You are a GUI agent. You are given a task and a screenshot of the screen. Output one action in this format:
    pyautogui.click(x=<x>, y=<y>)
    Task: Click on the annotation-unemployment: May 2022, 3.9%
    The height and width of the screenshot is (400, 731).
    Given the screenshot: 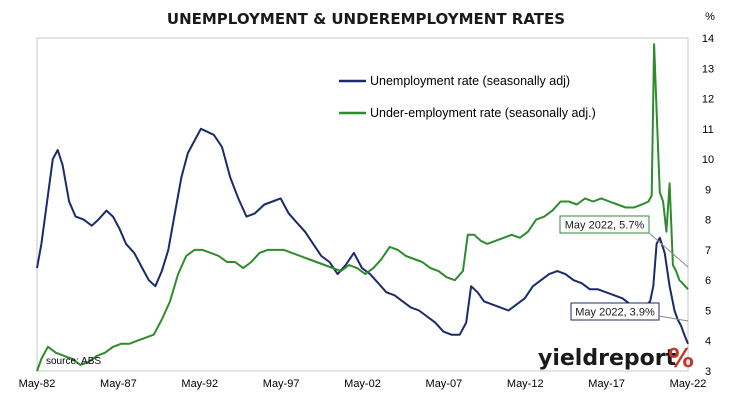 What is the action you would take?
    pyautogui.click(x=615, y=313)
    